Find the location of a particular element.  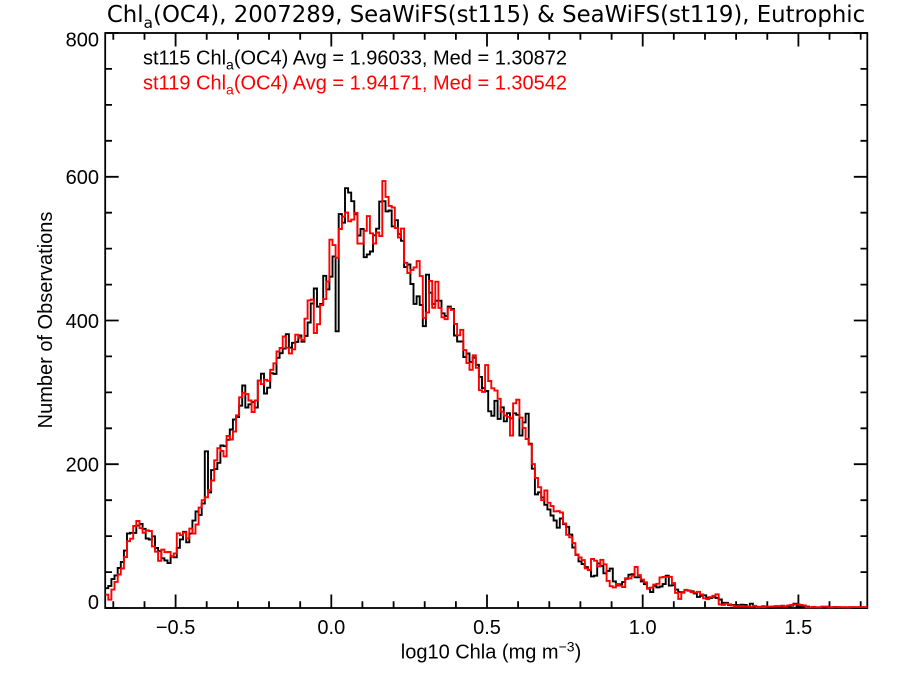

svg-text: 0.0 is located at coordinates (331, 628).